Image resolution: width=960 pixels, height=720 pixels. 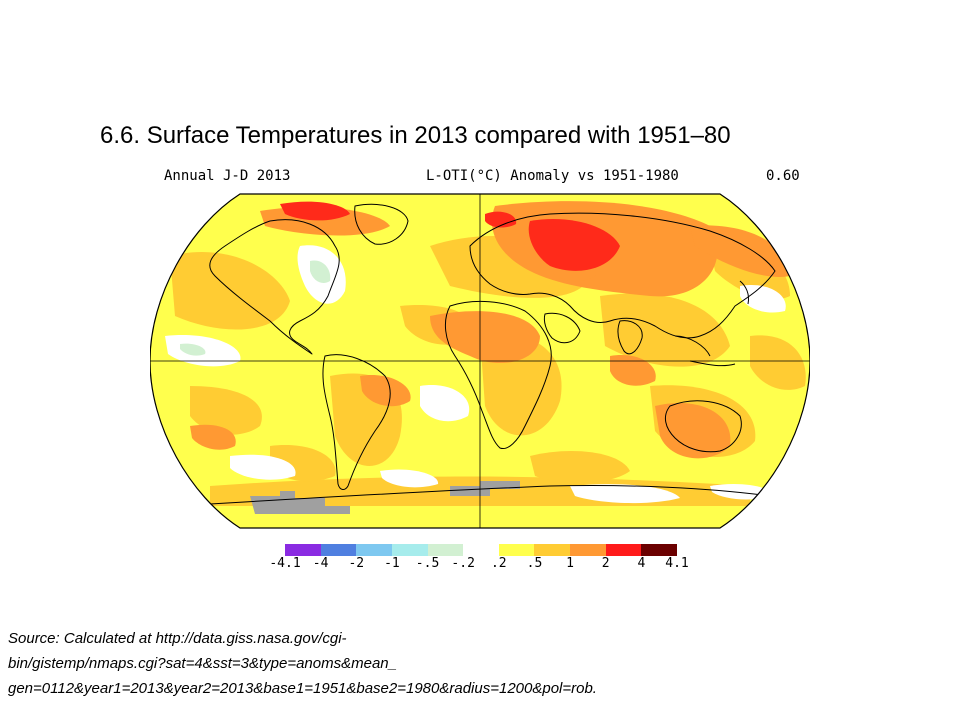 I want to click on map-period-label: Annual J-D 2013, so click(x=227, y=176).